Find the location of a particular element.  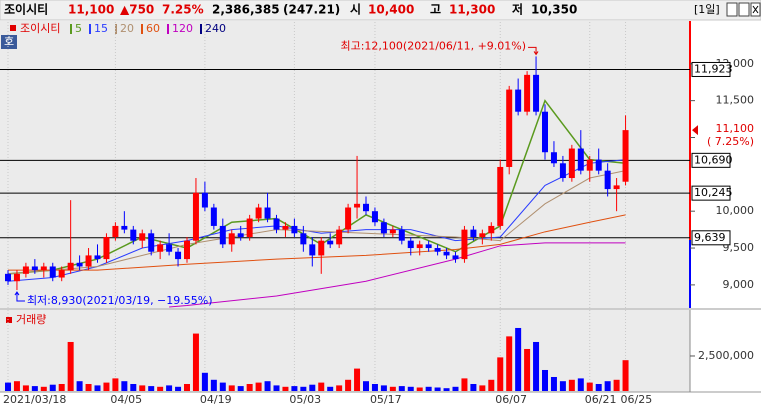

low-label: 저 is located at coordinates (517, 9).